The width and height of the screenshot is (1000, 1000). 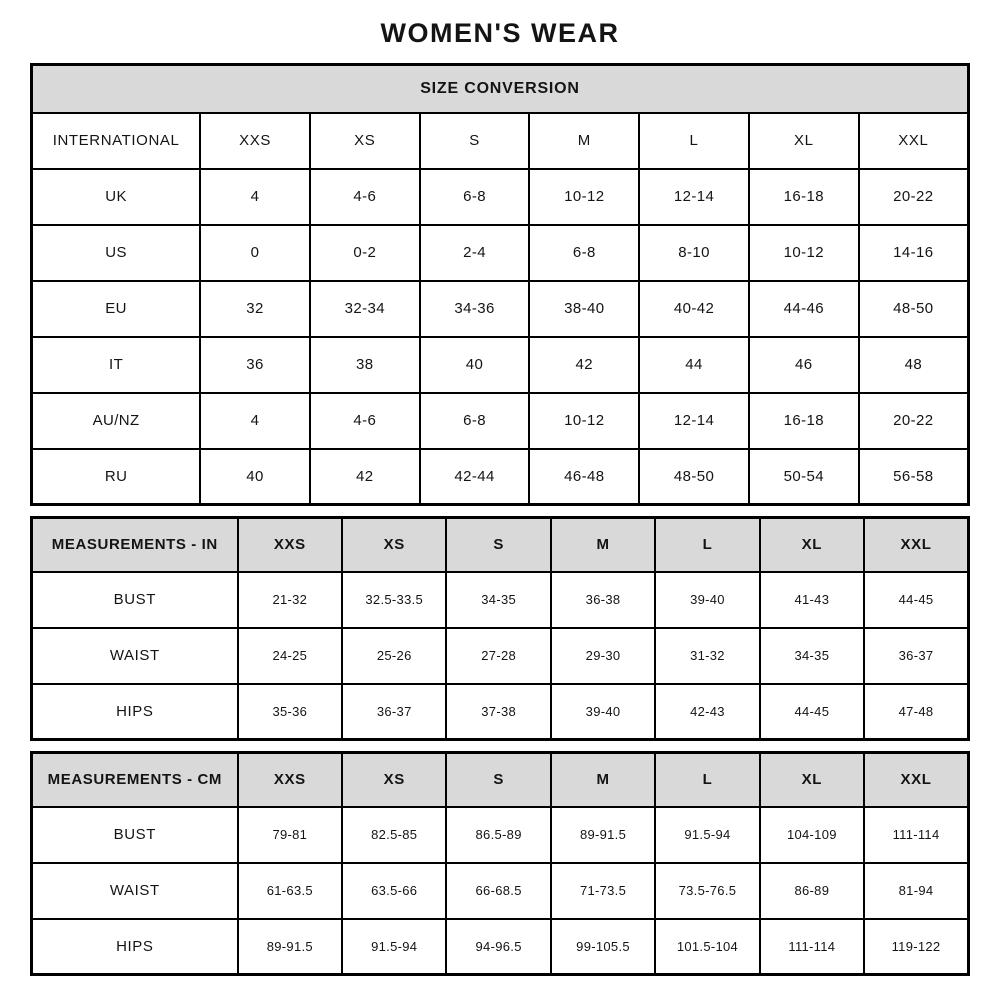 What do you see at coordinates (290, 599) in the screenshot?
I see `cell: 21-32` at bounding box center [290, 599].